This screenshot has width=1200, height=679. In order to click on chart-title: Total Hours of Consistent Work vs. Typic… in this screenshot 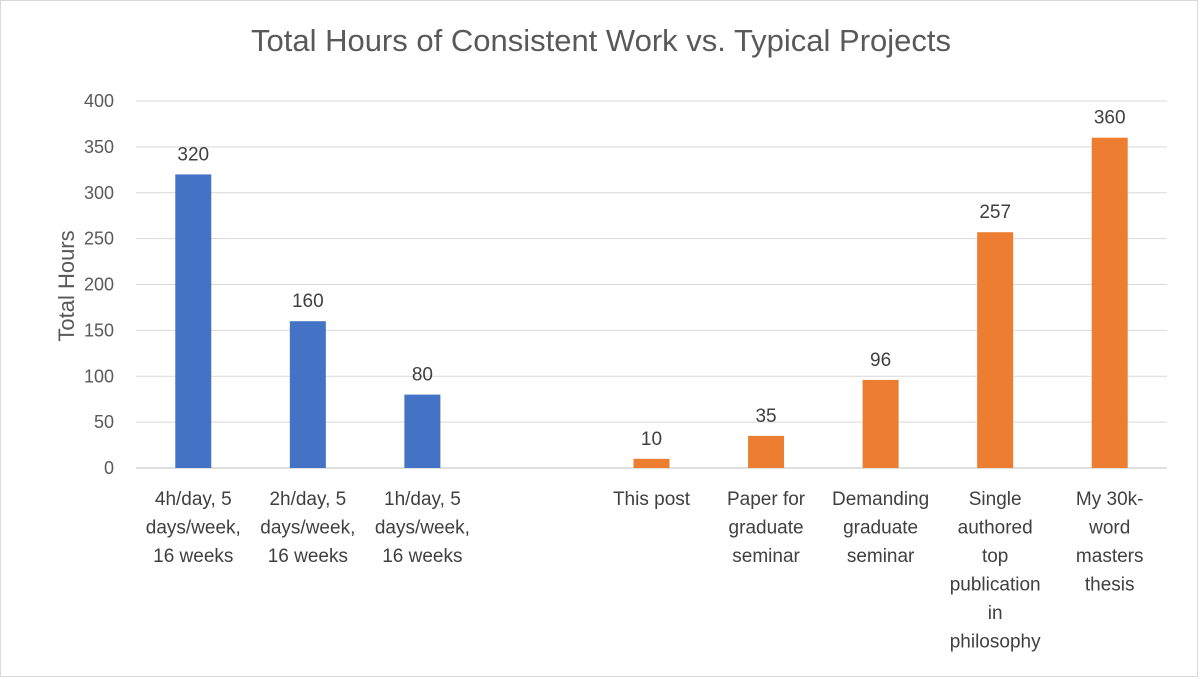, I will do `click(601, 40)`.